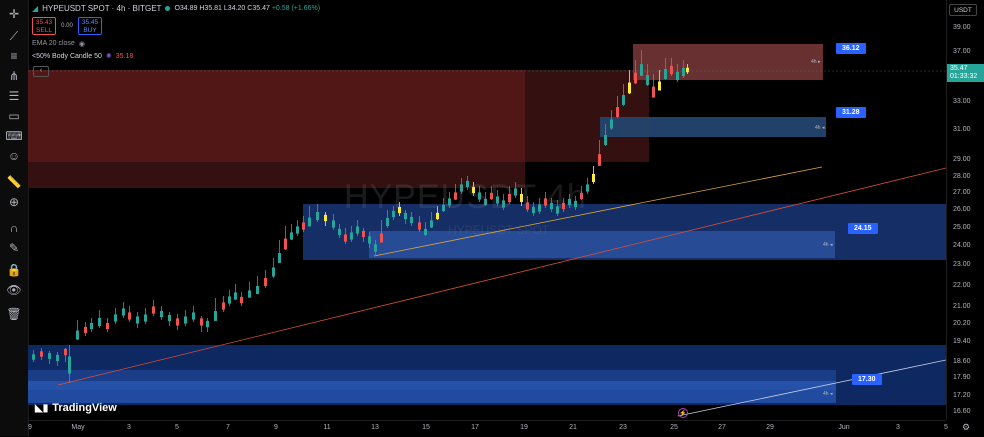 Image resolution: width=984 pixels, height=437 pixels. Describe the element at coordinates (102, 8) in the screenshot. I see `symbol-title: HYPEUSDT SPOT · 4h · BITGET` at that location.